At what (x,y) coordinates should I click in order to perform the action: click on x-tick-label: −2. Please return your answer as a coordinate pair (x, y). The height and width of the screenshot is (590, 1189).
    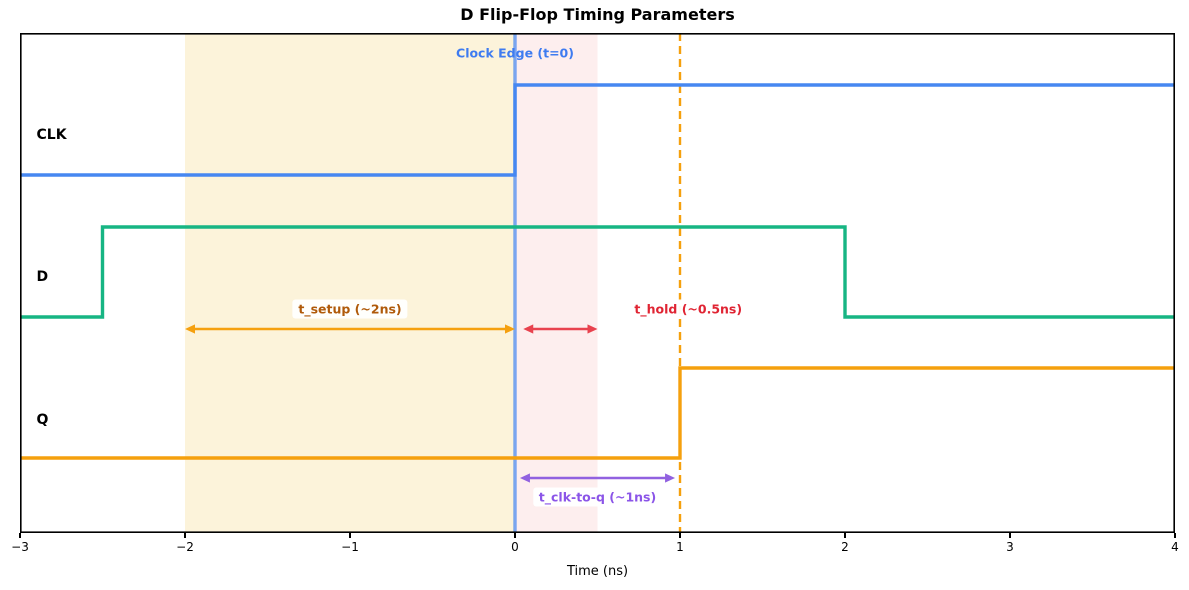
    Looking at the image, I should click on (185, 547).